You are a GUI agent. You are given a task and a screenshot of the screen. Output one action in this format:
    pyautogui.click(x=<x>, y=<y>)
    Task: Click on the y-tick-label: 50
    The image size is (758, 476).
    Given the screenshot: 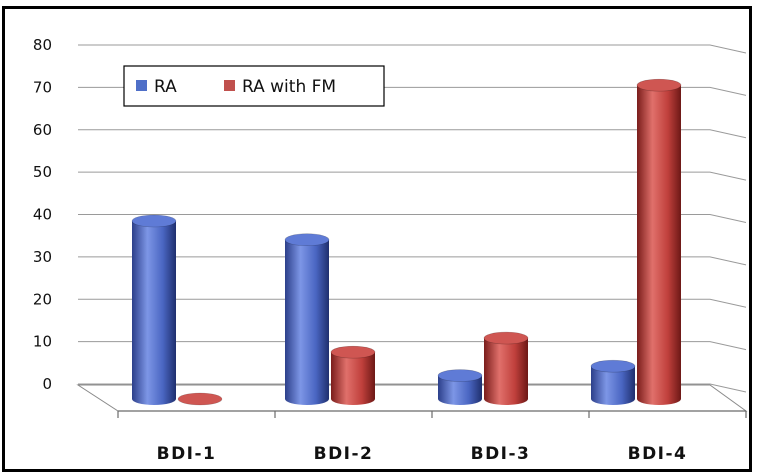 What is the action you would take?
    pyautogui.click(x=42, y=172)
    